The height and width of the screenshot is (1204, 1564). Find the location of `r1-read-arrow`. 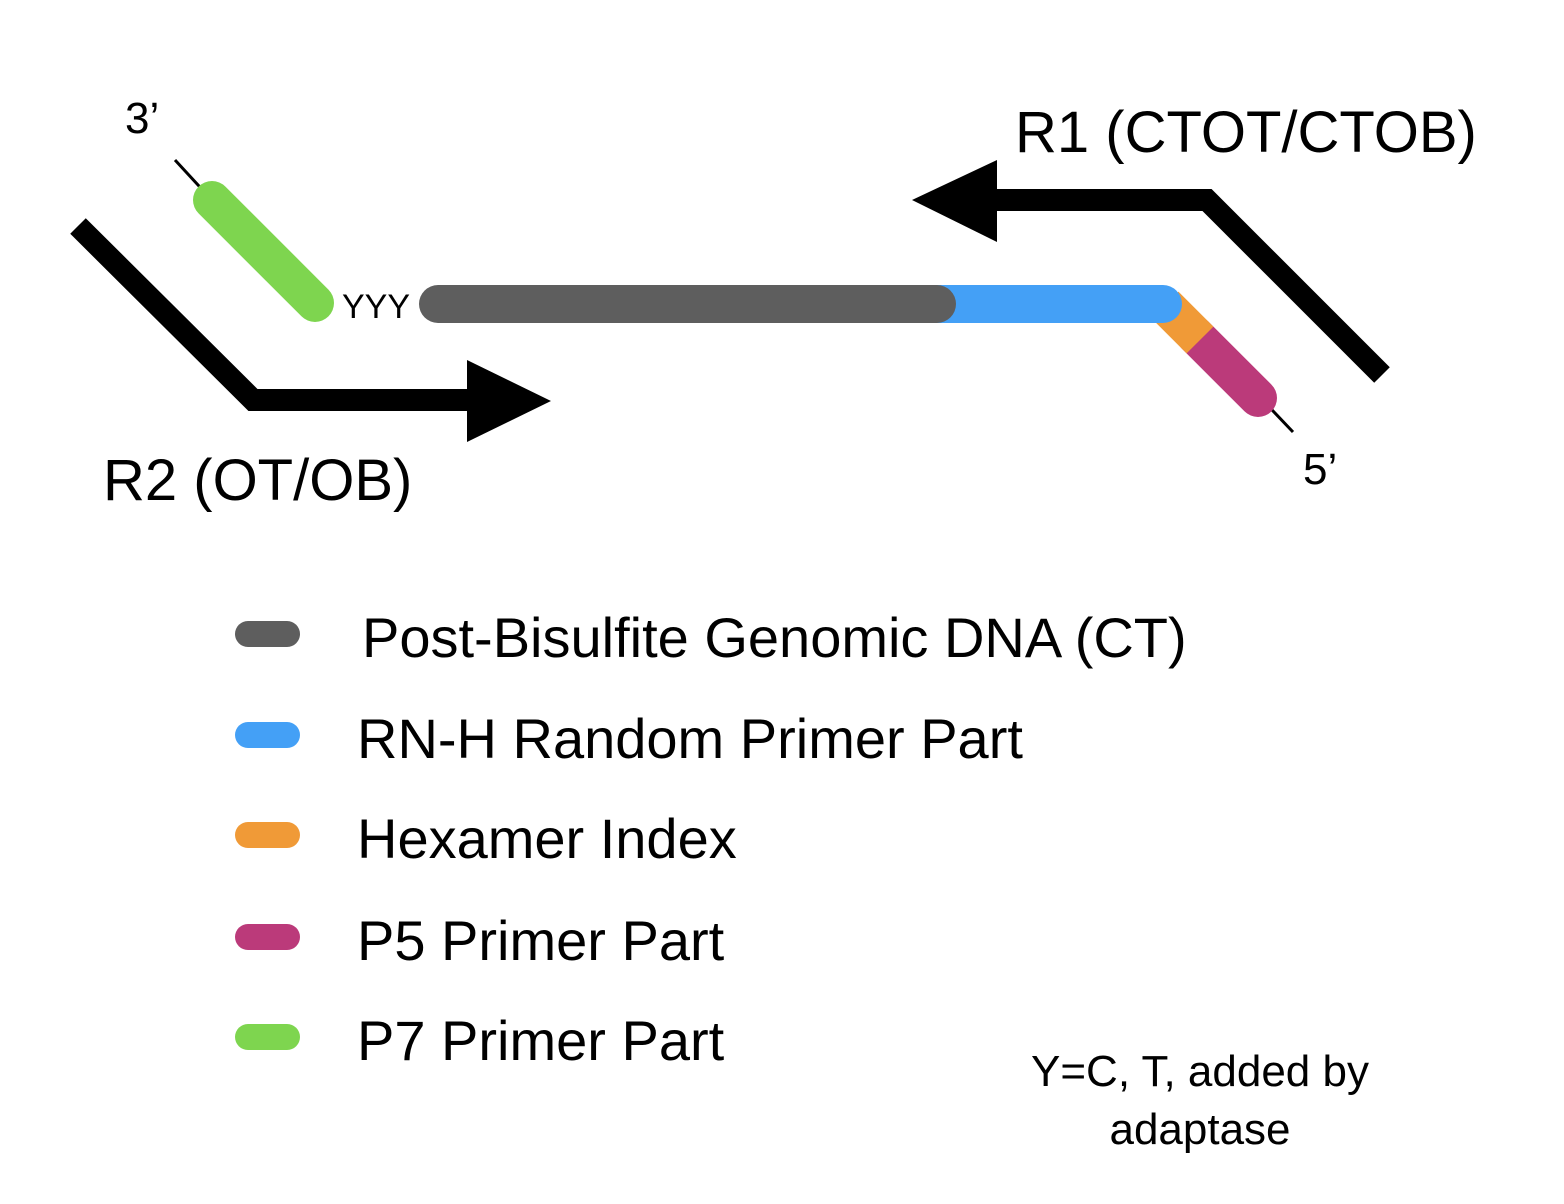

r1-read-arrow is located at coordinates (1192, 286).